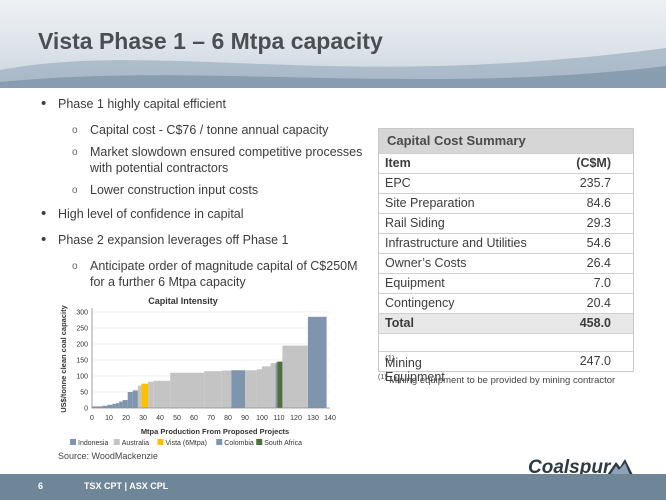 The width and height of the screenshot is (666, 500). I want to click on footer-bar: 6 TSX CPT | ASX CPL, so click(333, 487).